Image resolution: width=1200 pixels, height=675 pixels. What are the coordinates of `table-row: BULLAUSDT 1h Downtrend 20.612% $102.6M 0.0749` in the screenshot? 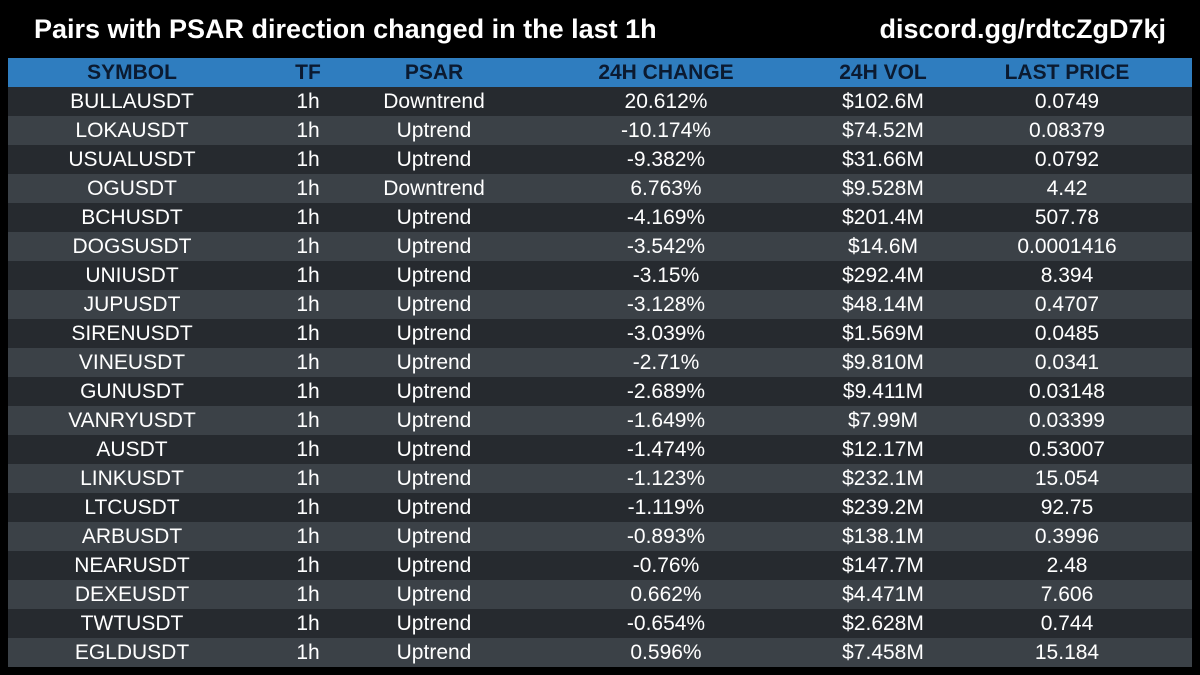 It's located at (600, 101).